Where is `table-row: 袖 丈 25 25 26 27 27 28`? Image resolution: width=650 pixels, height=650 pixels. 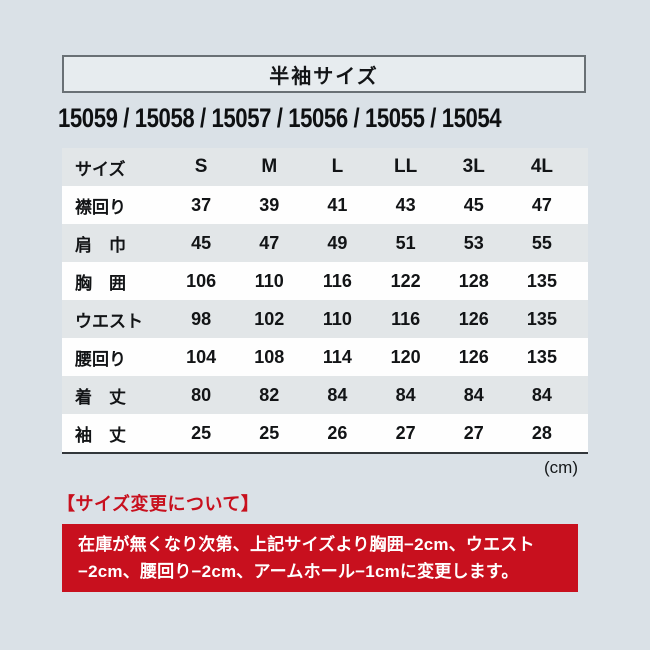
table-row: 袖 丈 25 25 26 27 27 28 is located at coordinates (325, 433).